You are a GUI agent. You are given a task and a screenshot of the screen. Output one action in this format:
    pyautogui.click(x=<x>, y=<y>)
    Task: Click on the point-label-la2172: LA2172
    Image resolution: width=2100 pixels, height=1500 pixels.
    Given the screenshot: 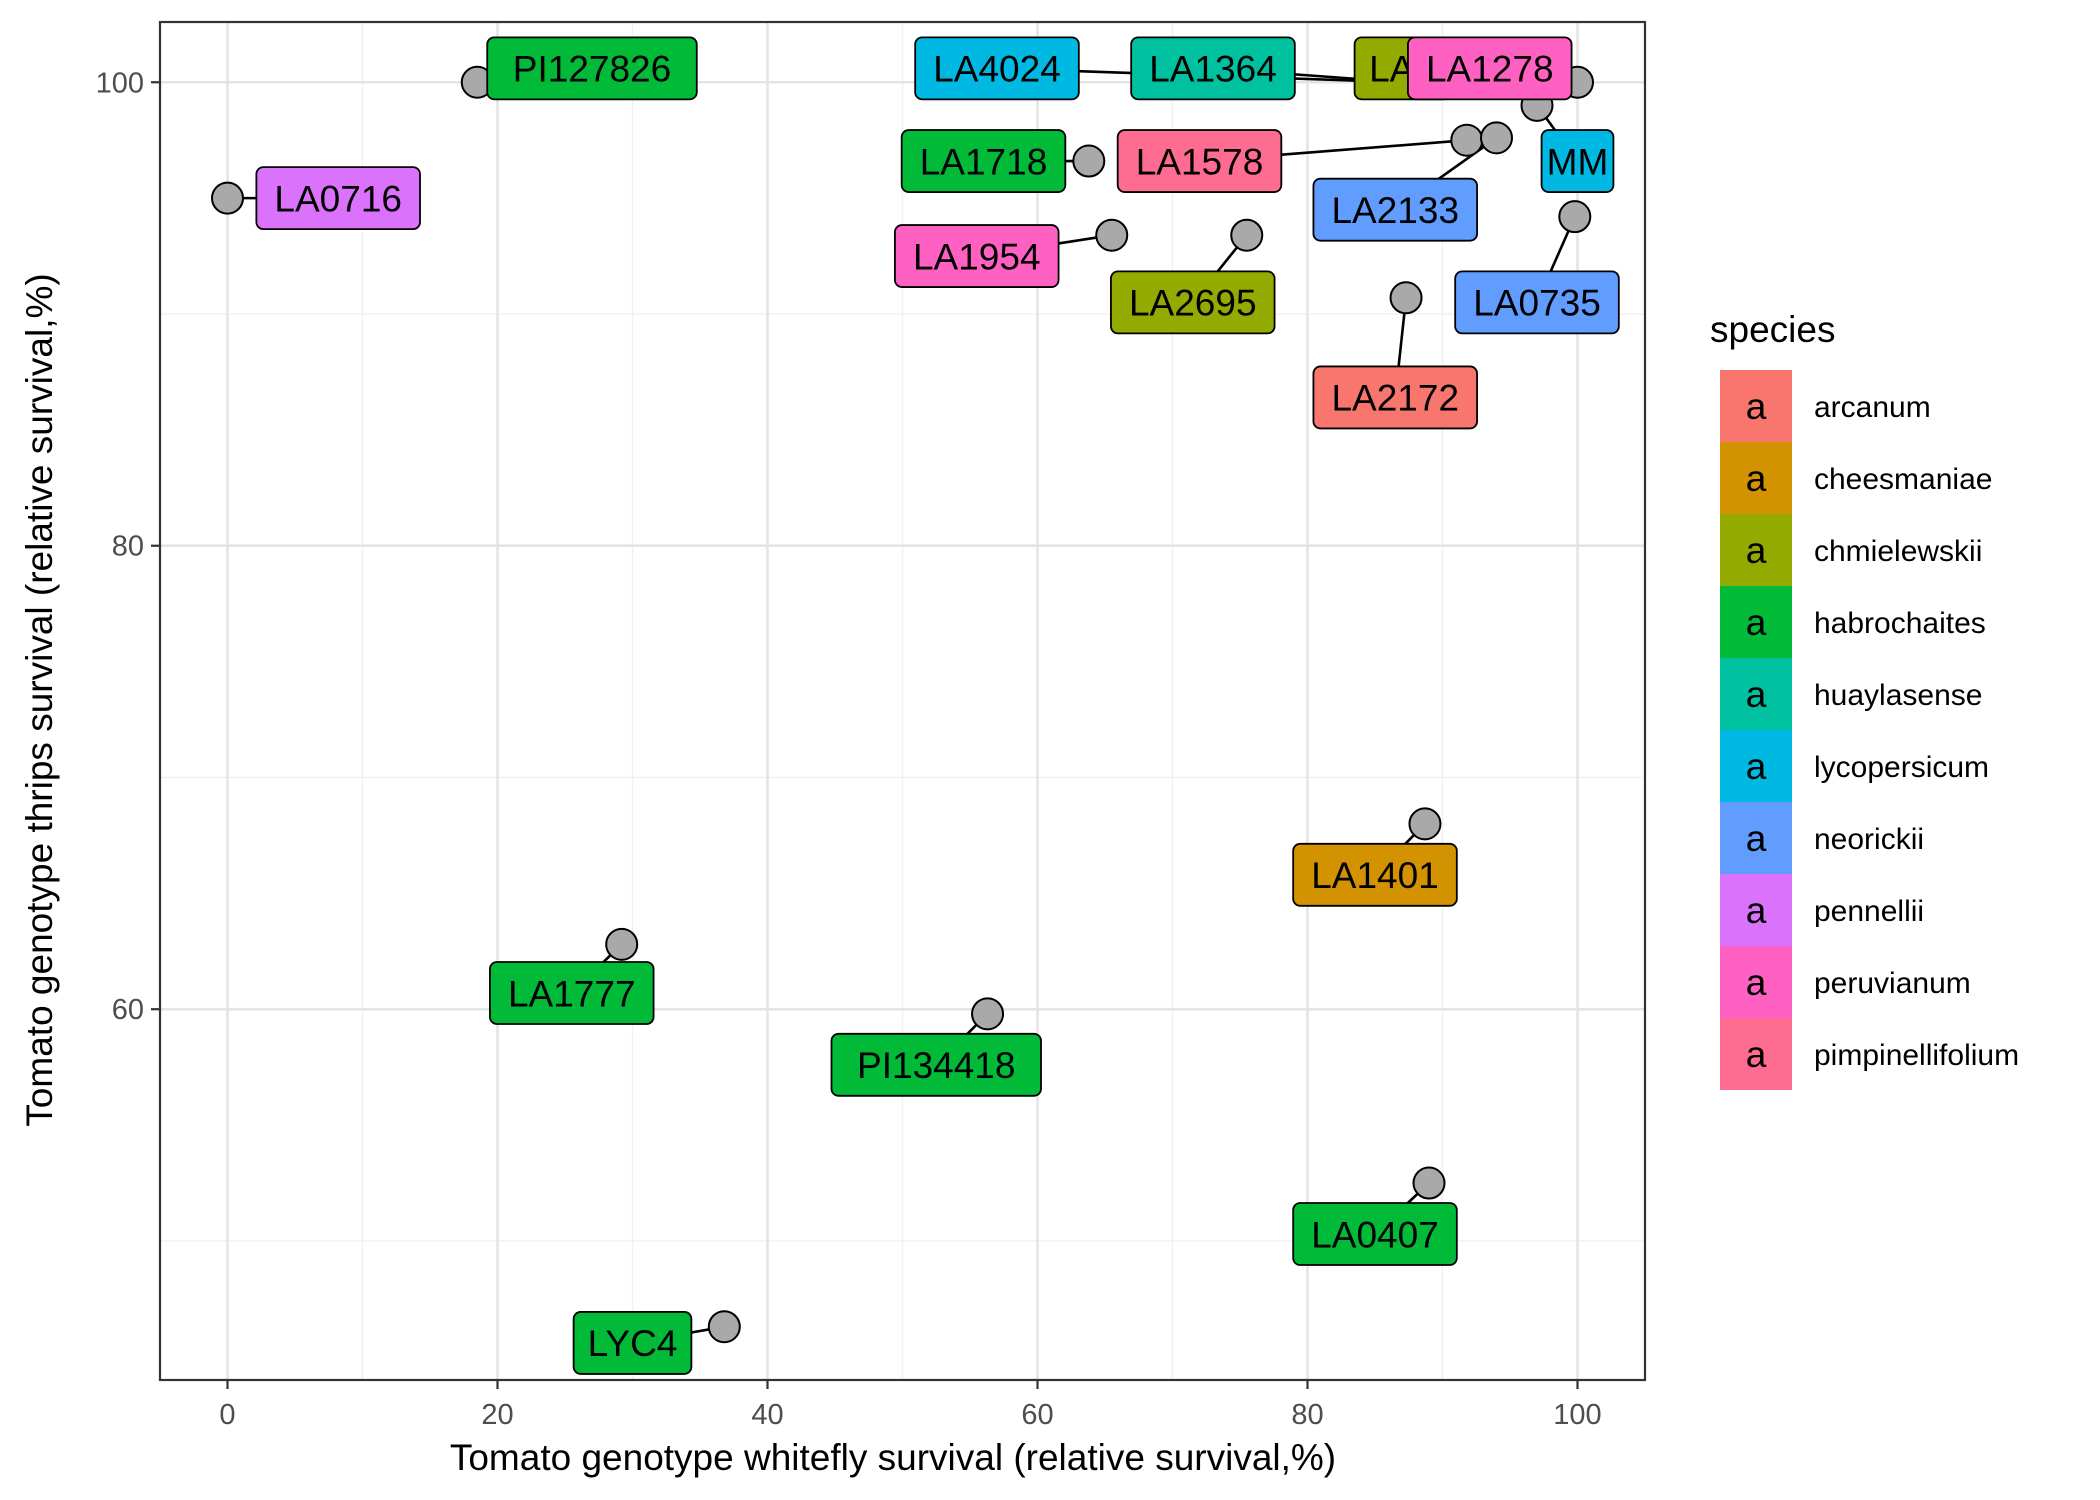 What is the action you would take?
    pyautogui.click(x=1395, y=397)
    